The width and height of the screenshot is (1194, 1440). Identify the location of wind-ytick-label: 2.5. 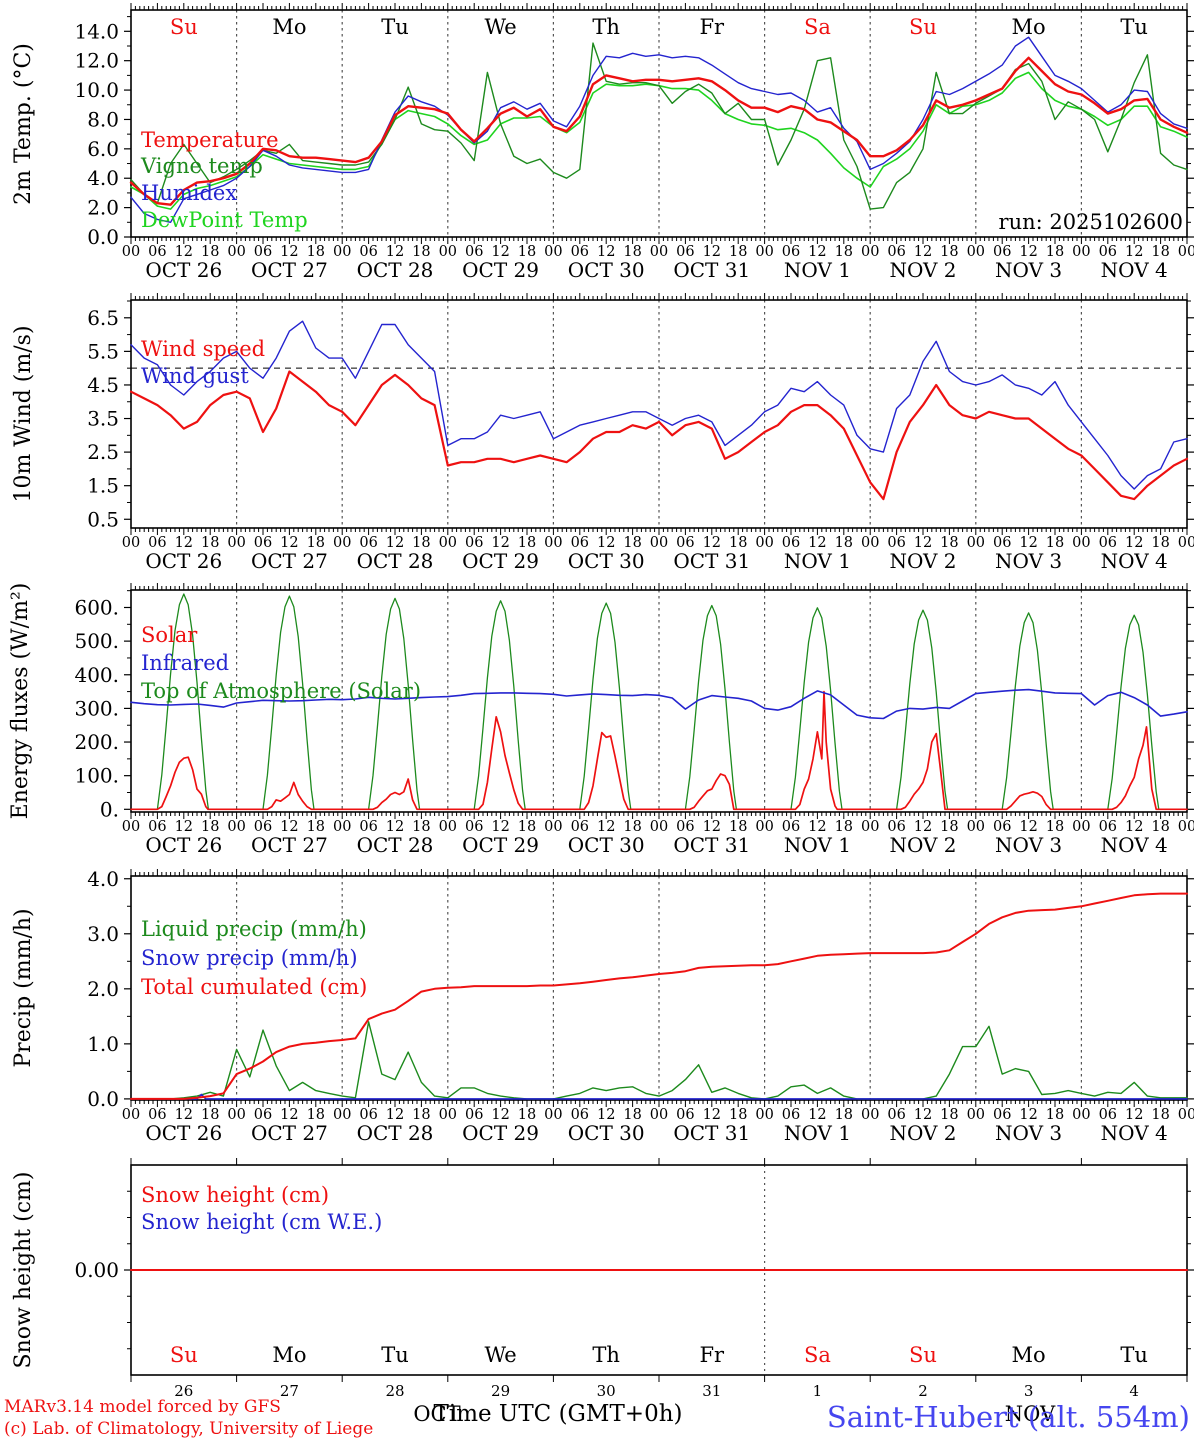
(103, 452).